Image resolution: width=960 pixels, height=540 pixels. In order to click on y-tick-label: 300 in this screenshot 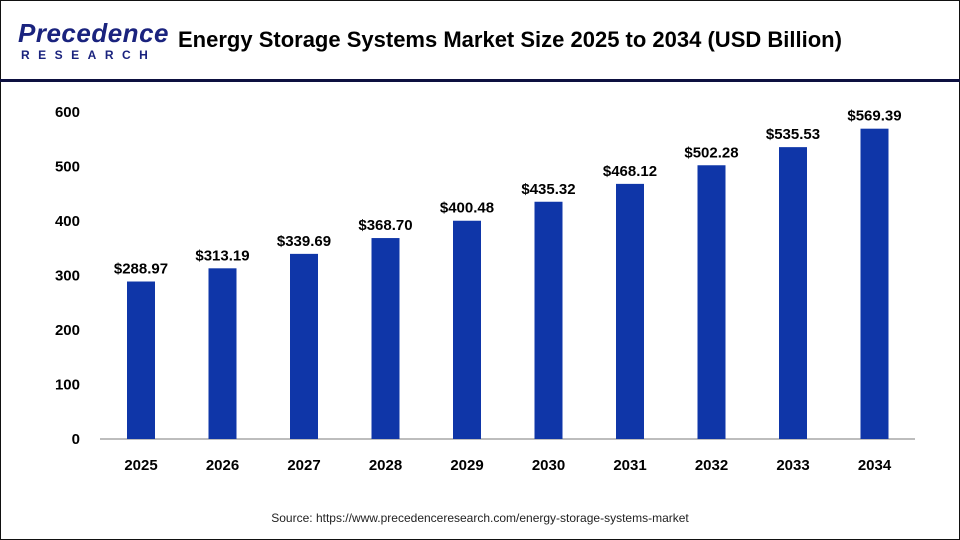, I will do `click(67, 276)`.